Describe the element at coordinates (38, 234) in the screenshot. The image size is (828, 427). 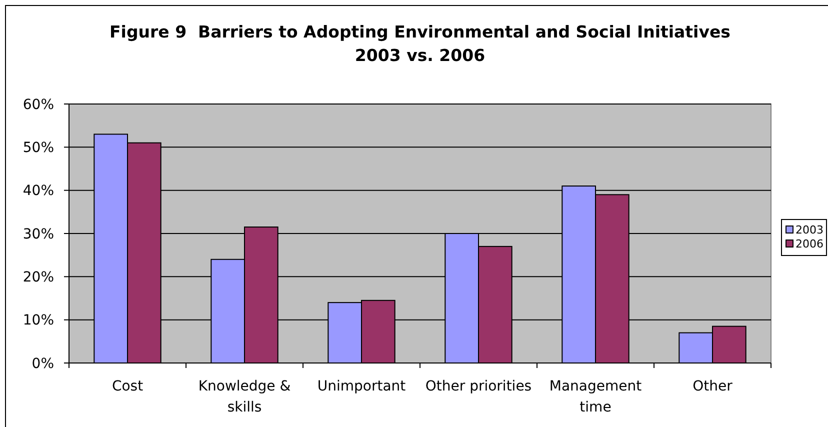
I see `y-tick-label: 30%` at that location.